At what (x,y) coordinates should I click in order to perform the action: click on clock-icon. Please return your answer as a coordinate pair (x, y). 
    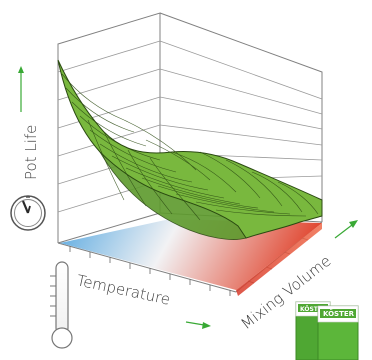
    Looking at the image, I should click on (28, 213).